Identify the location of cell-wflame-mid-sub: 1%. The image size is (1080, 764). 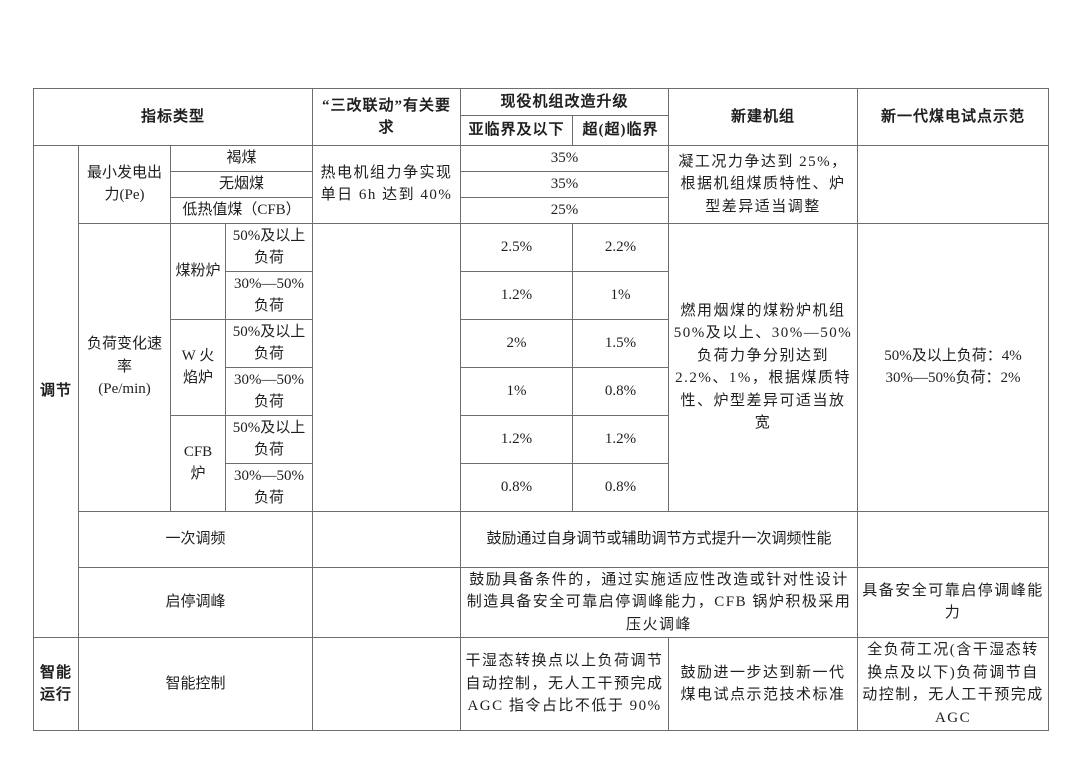
(517, 391).